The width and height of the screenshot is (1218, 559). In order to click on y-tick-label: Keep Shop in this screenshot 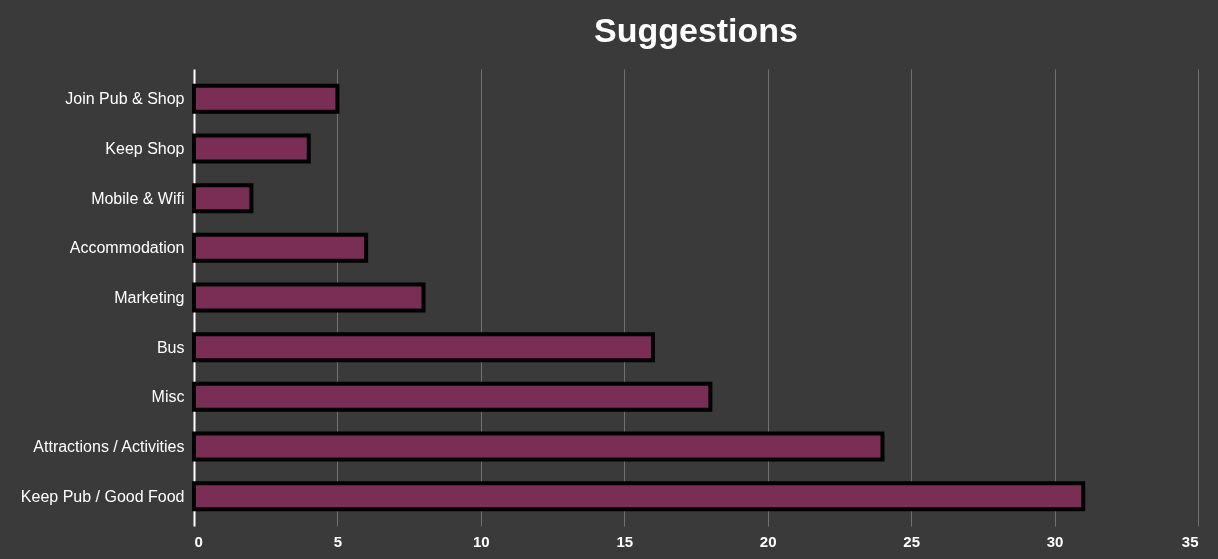, I will do `click(145, 148)`.